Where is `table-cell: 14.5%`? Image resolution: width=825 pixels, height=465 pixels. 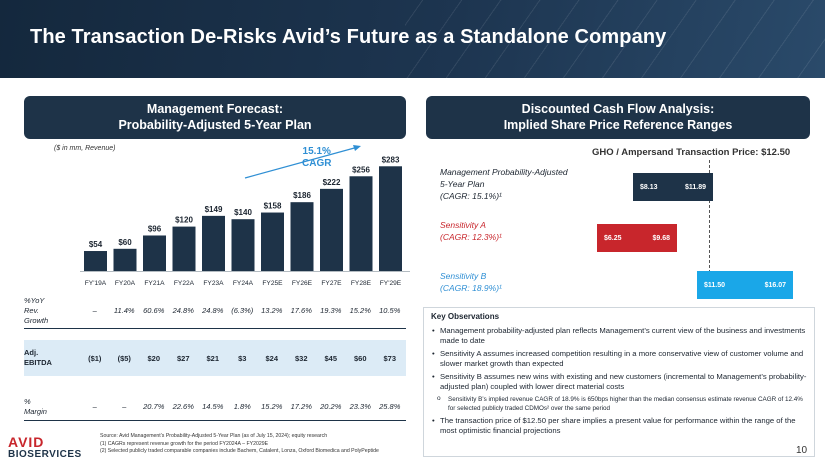 table-cell: 14.5% is located at coordinates (213, 406).